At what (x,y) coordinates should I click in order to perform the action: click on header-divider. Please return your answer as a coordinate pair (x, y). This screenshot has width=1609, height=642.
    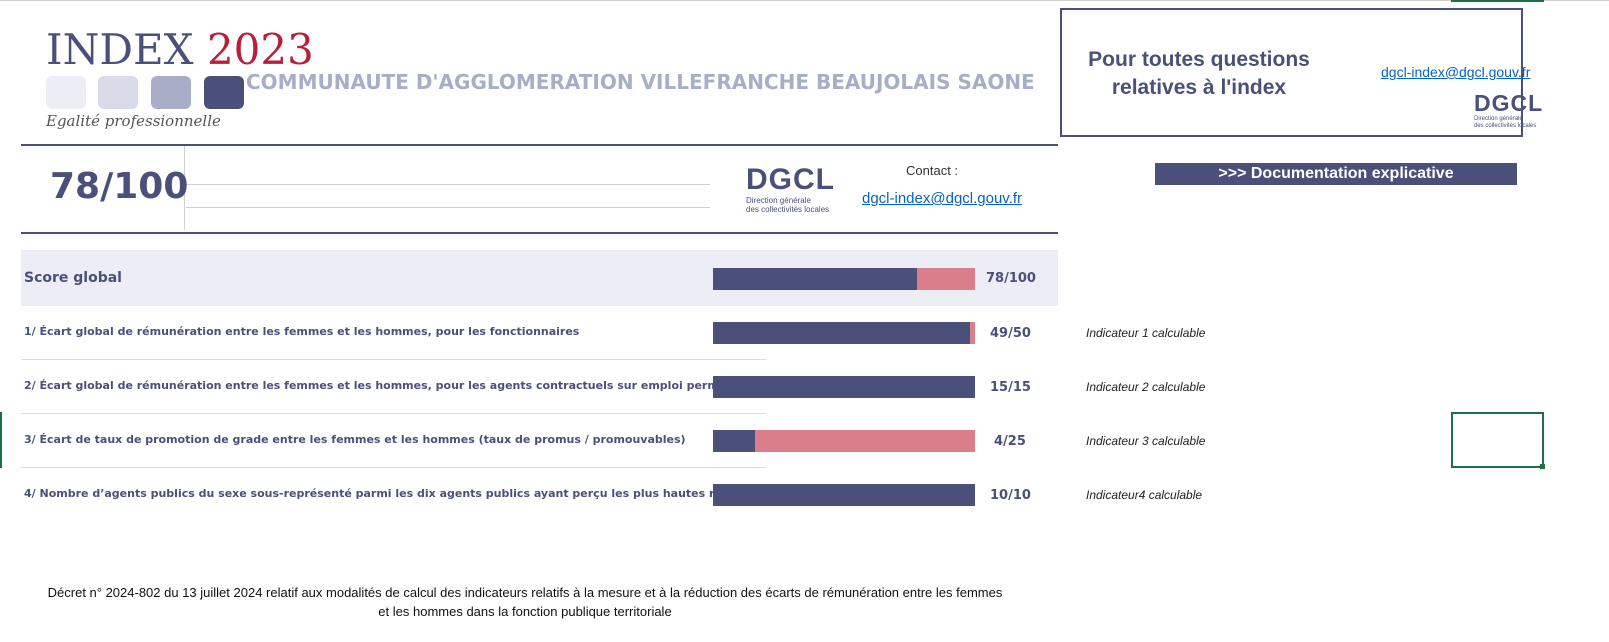
    Looking at the image, I should click on (184, 188).